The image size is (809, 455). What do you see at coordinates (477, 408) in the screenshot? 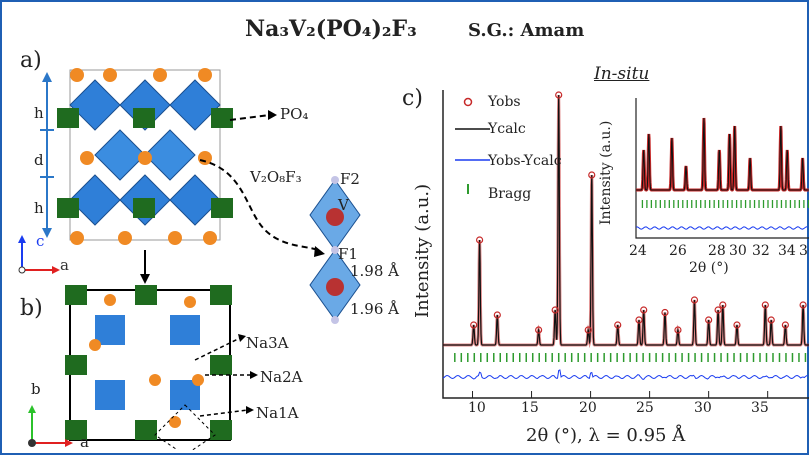
I see `xtick-10: 10` at bounding box center [477, 408].